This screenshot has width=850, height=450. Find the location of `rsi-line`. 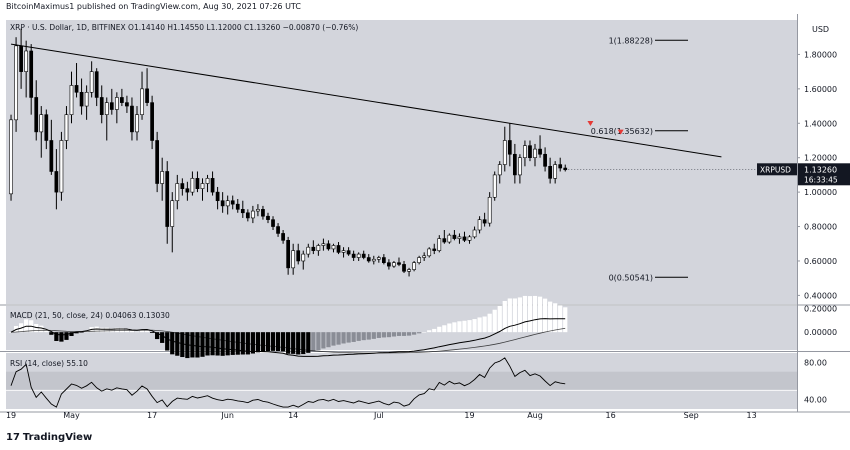

rsi-line is located at coordinates (288, 382).